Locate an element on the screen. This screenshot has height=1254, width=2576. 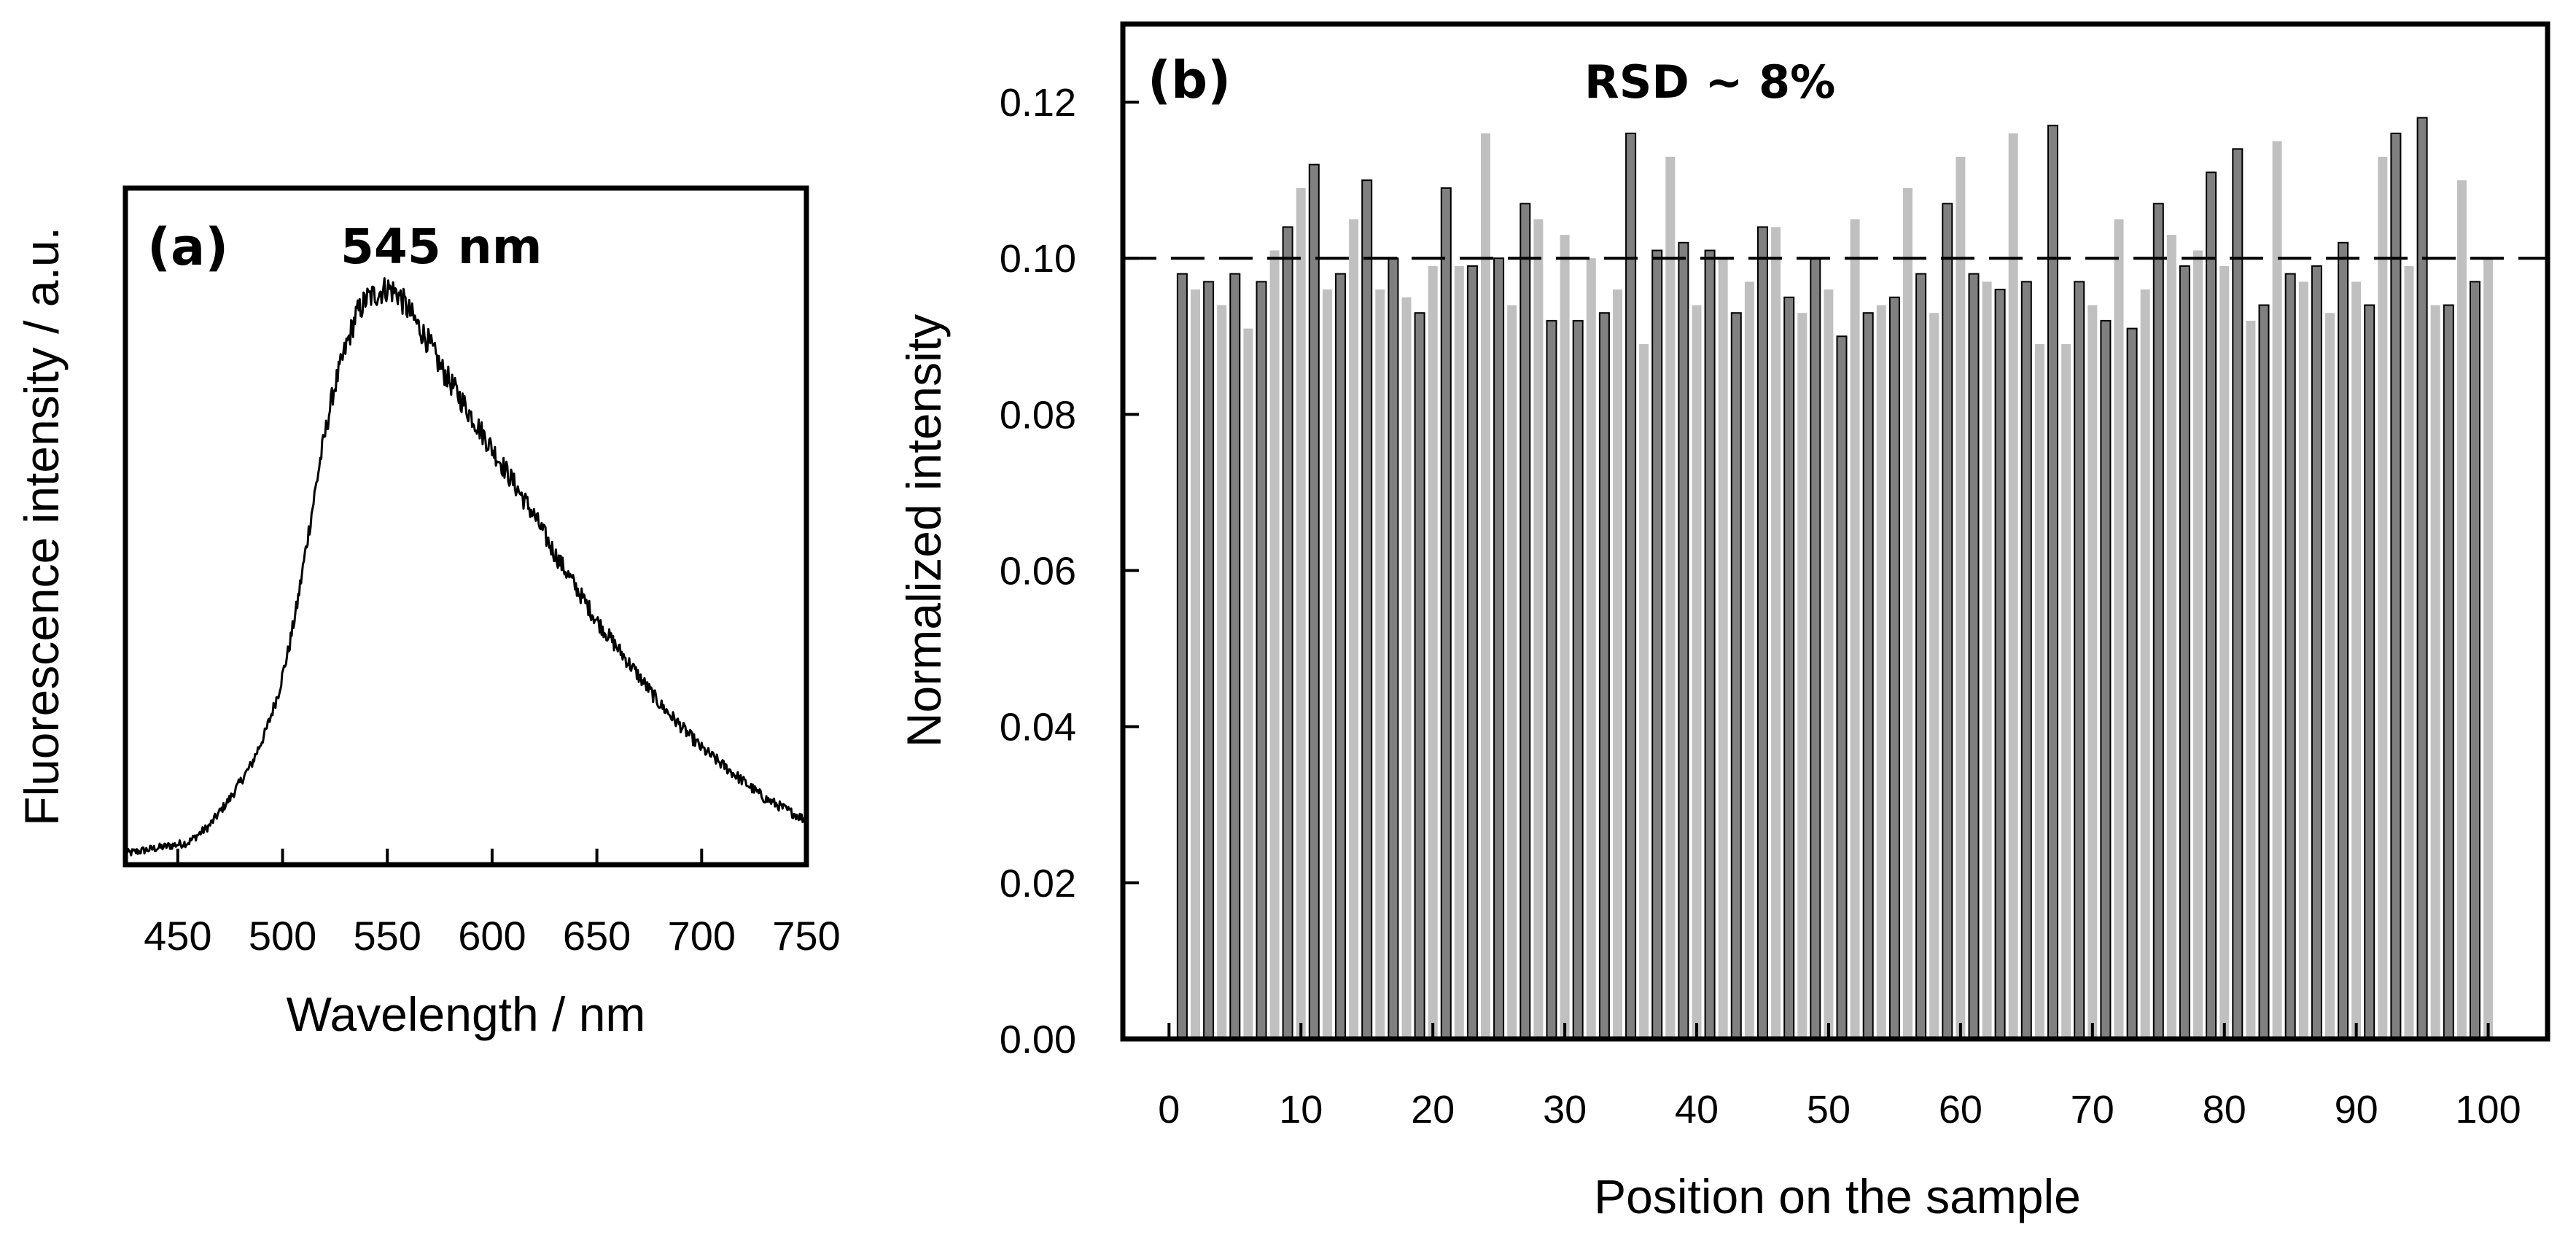
panel-b-x-tick-label: 80 is located at coordinates (2224, 1110).